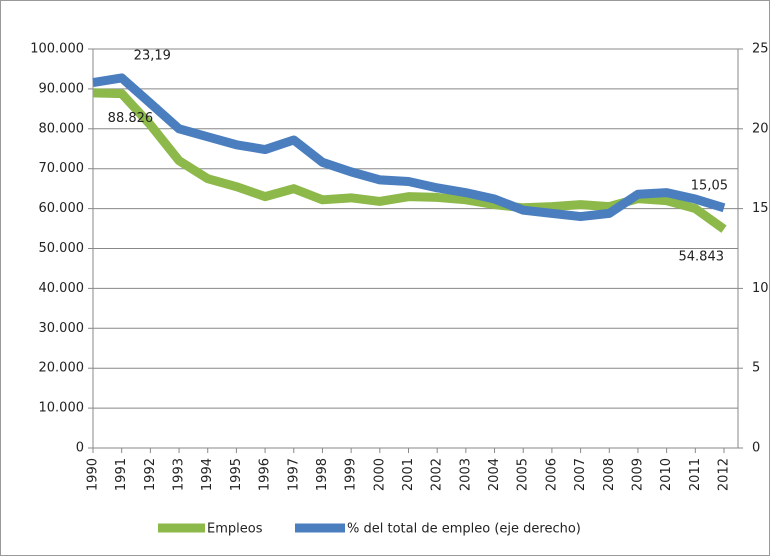  What do you see at coordinates (293, 474) in the screenshot?
I see `x-tick-label: 1997` at bounding box center [293, 474].